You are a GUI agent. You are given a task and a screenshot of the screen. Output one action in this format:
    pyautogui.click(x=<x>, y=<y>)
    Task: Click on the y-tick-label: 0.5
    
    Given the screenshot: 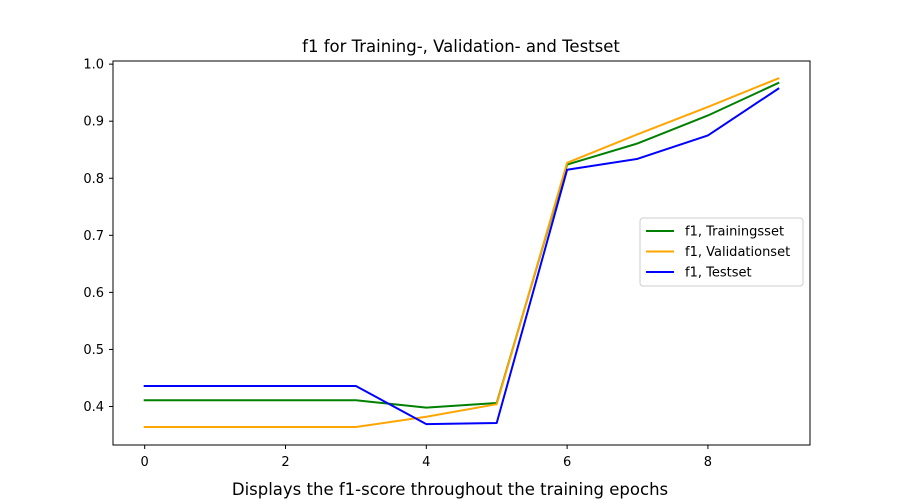 What is the action you would take?
    pyautogui.click(x=93, y=350)
    